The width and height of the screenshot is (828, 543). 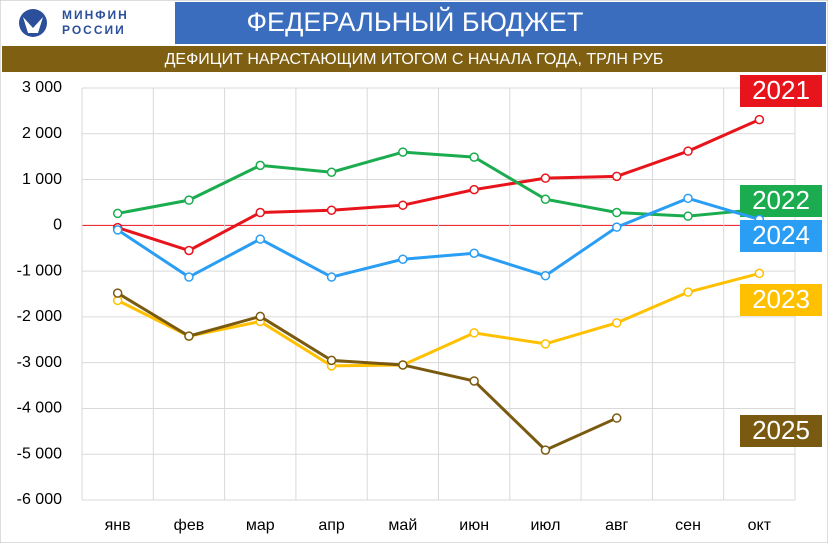 I want to click on title-bar, so click(x=500, y=23).